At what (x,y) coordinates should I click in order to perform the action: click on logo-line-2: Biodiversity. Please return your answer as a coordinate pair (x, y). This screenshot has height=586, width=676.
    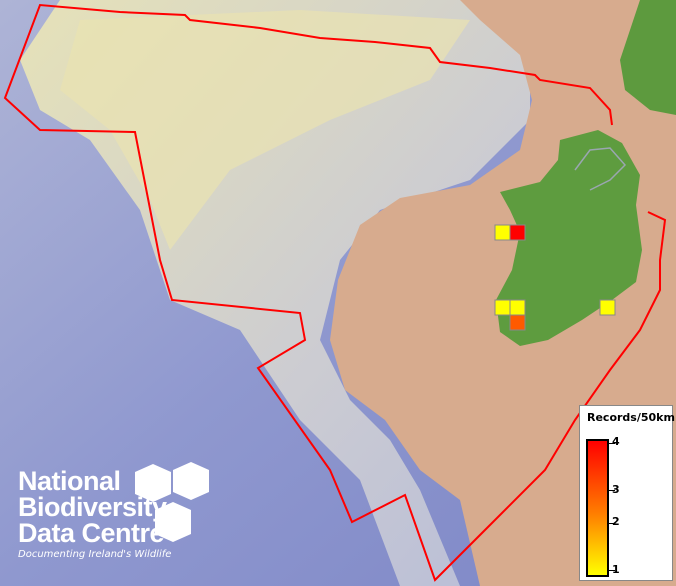
    Looking at the image, I should click on (92, 507).